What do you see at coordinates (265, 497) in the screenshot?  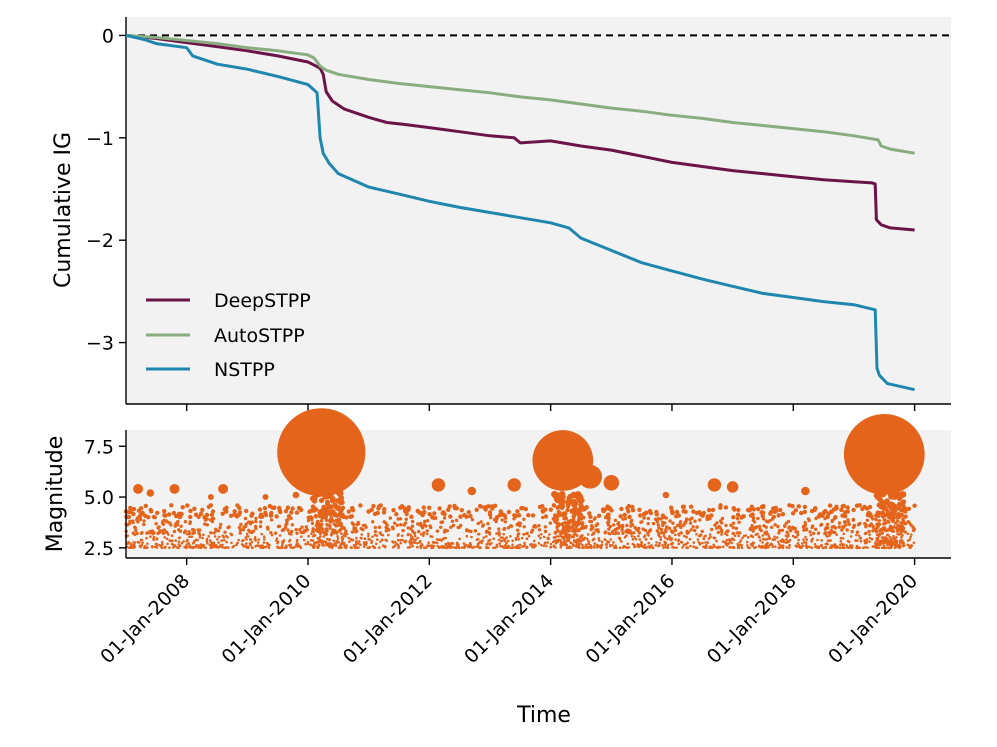 I see `notable-event-point` at bounding box center [265, 497].